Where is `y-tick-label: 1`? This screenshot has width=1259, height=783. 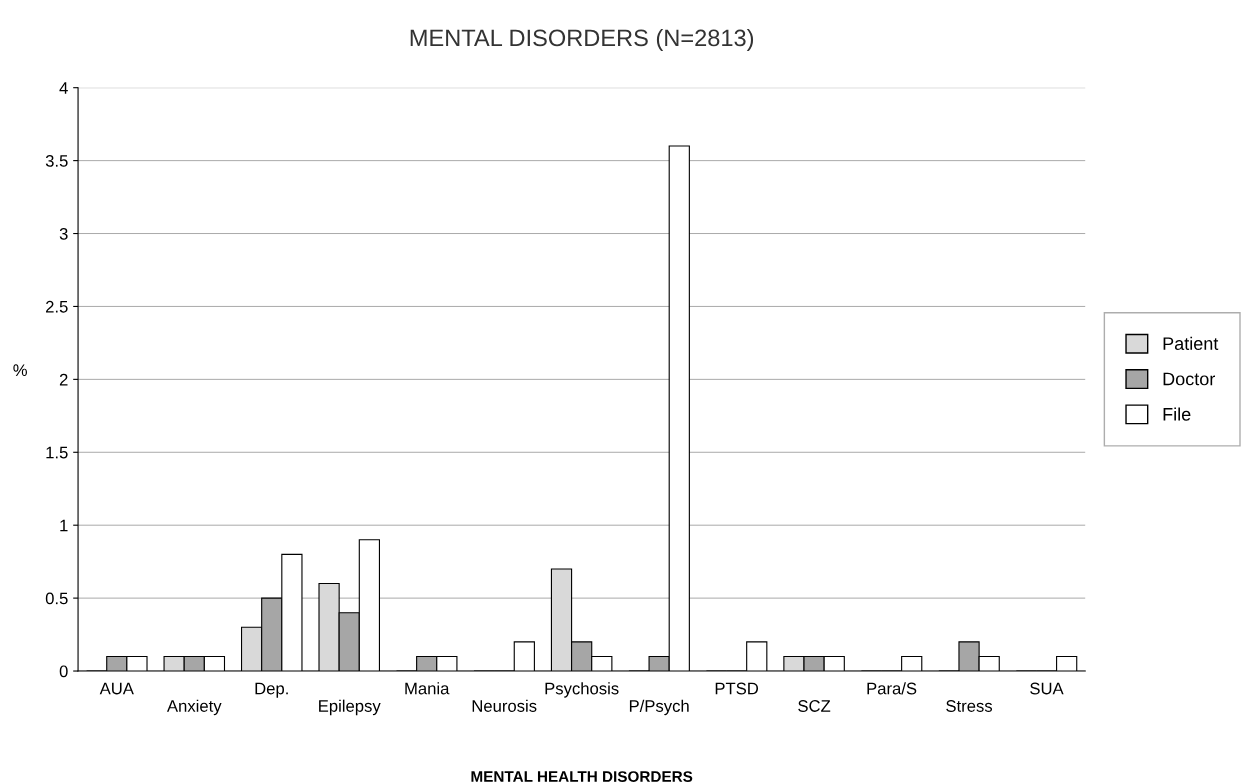 y-tick-label: 1 is located at coordinates (64, 525).